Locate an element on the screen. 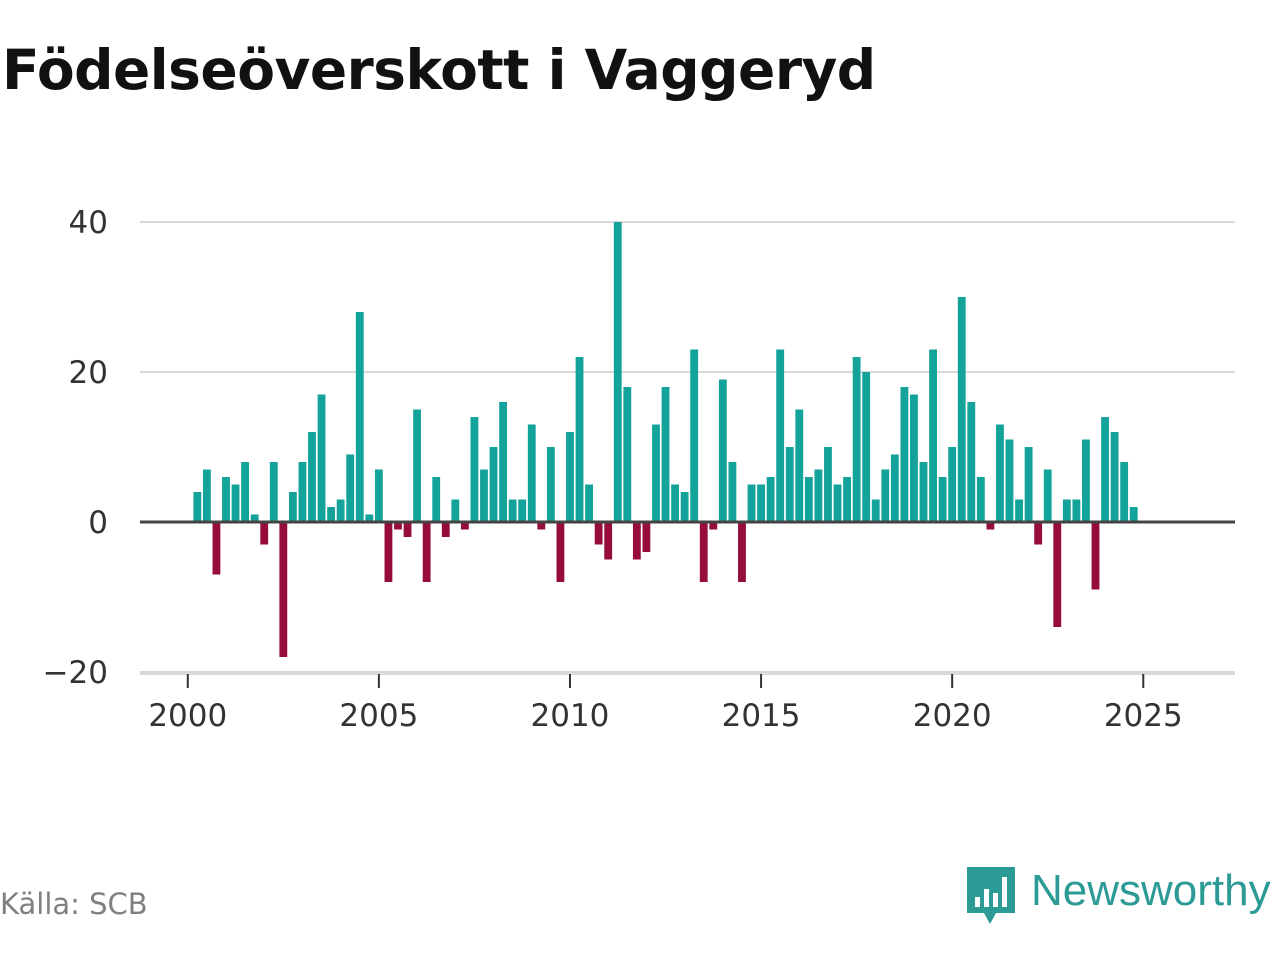 The width and height of the screenshot is (1280, 960). brand-name: Newsworthy is located at coordinates (1151, 890).